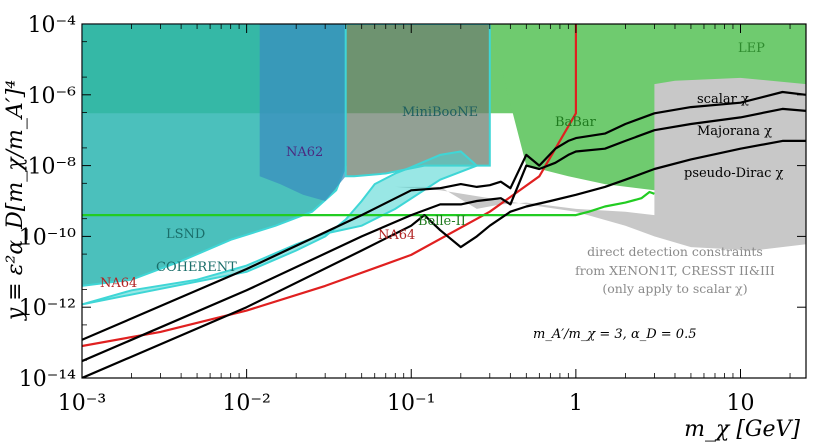  What do you see at coordinates (411, 403) in the screenshot?
I see `x-tick-label: 10⁻¹` at bounding box center [411, 403].